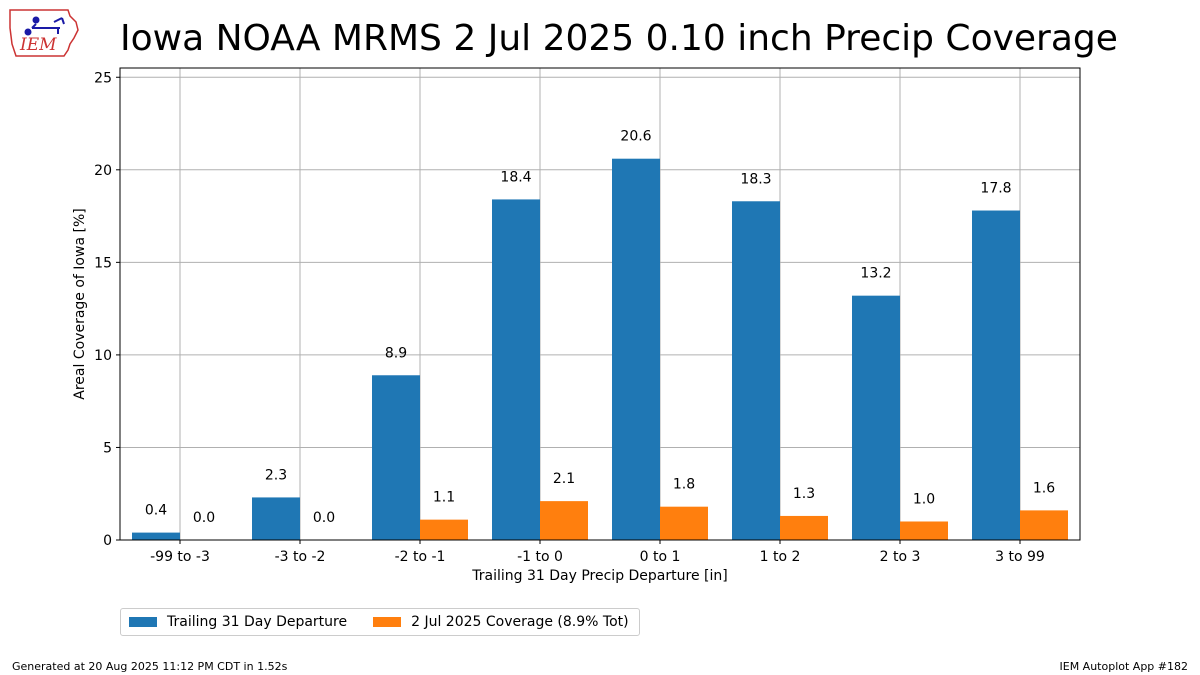  I want to click on x-tick-label: -3 to -2, so click(300, 557).